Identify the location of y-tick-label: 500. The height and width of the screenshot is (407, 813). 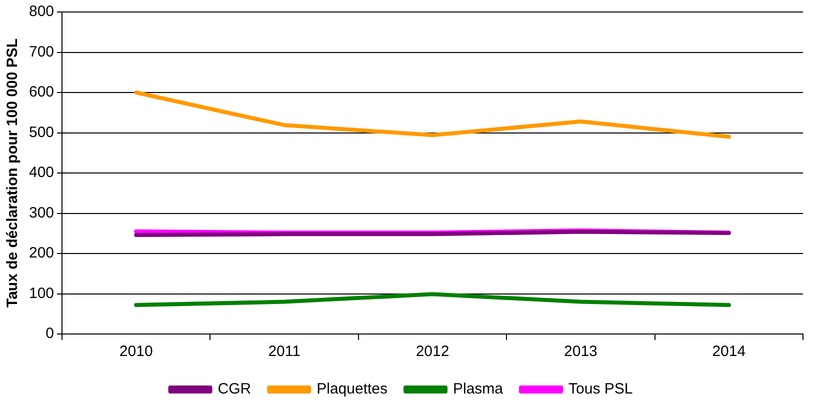
(41, 132).